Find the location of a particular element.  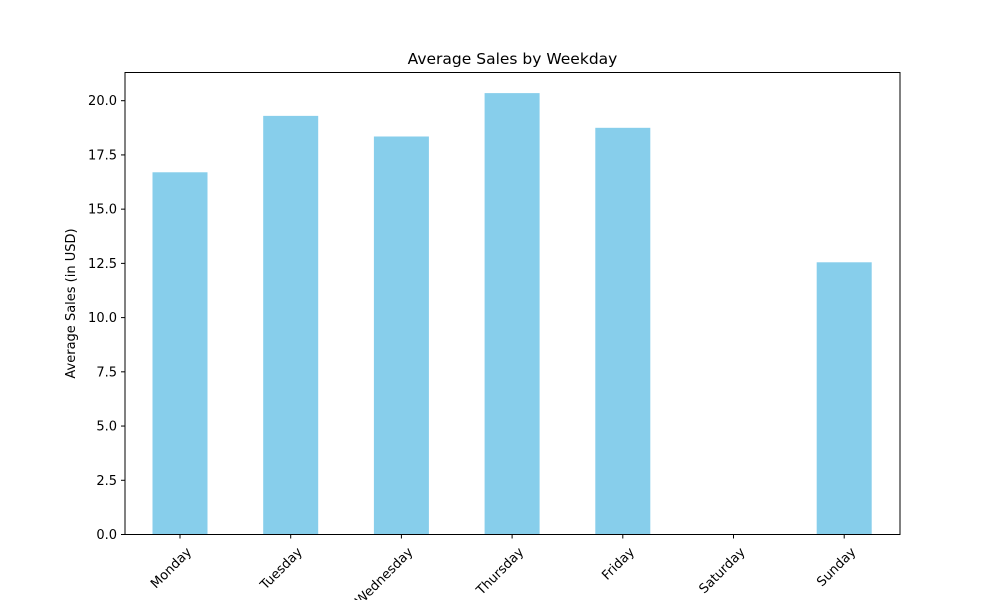

y-tick-label: 2.5 is located at coordinates (106, 481).